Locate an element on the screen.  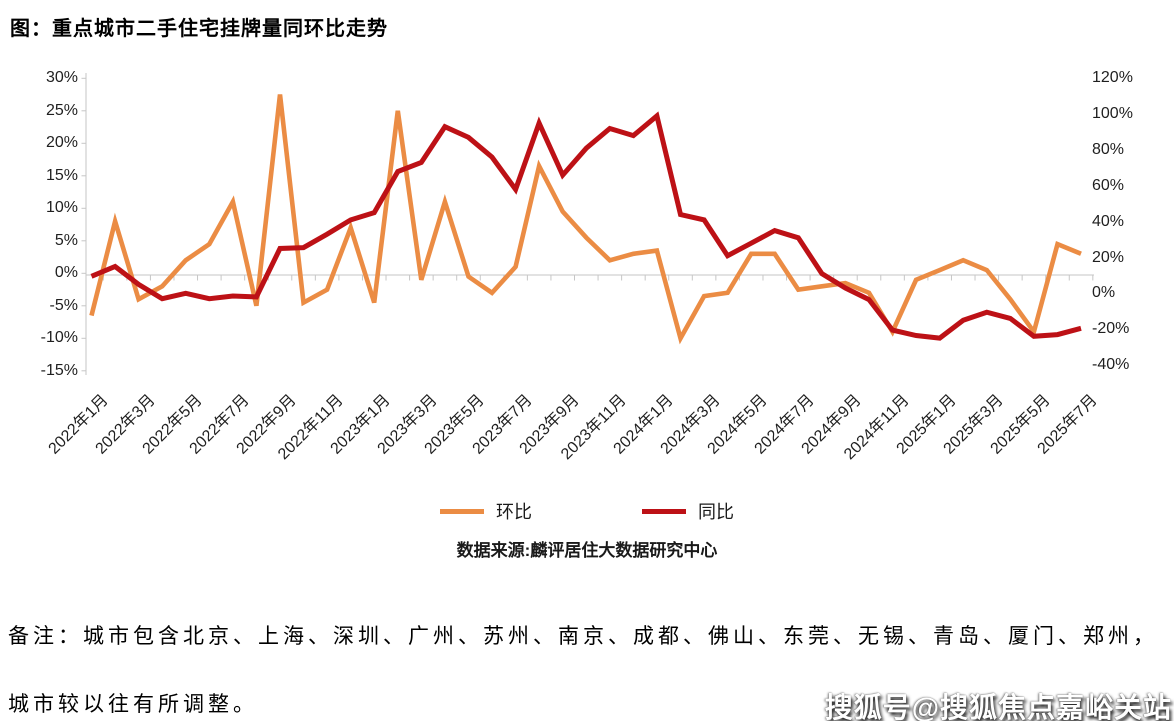
mom-line-swatch is located at coordinates (462, 511).